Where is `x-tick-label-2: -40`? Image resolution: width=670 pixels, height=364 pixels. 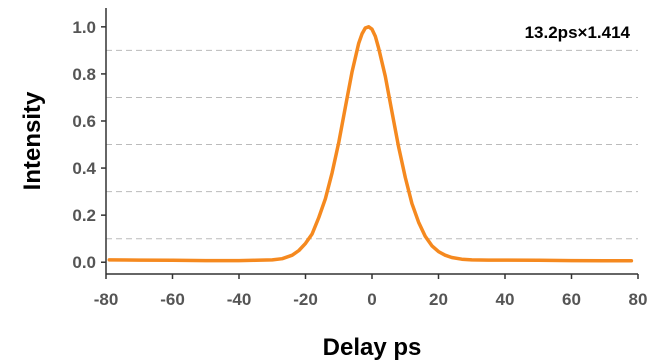
x-tick-label-2: -40 is located at coordinates (239, 299).